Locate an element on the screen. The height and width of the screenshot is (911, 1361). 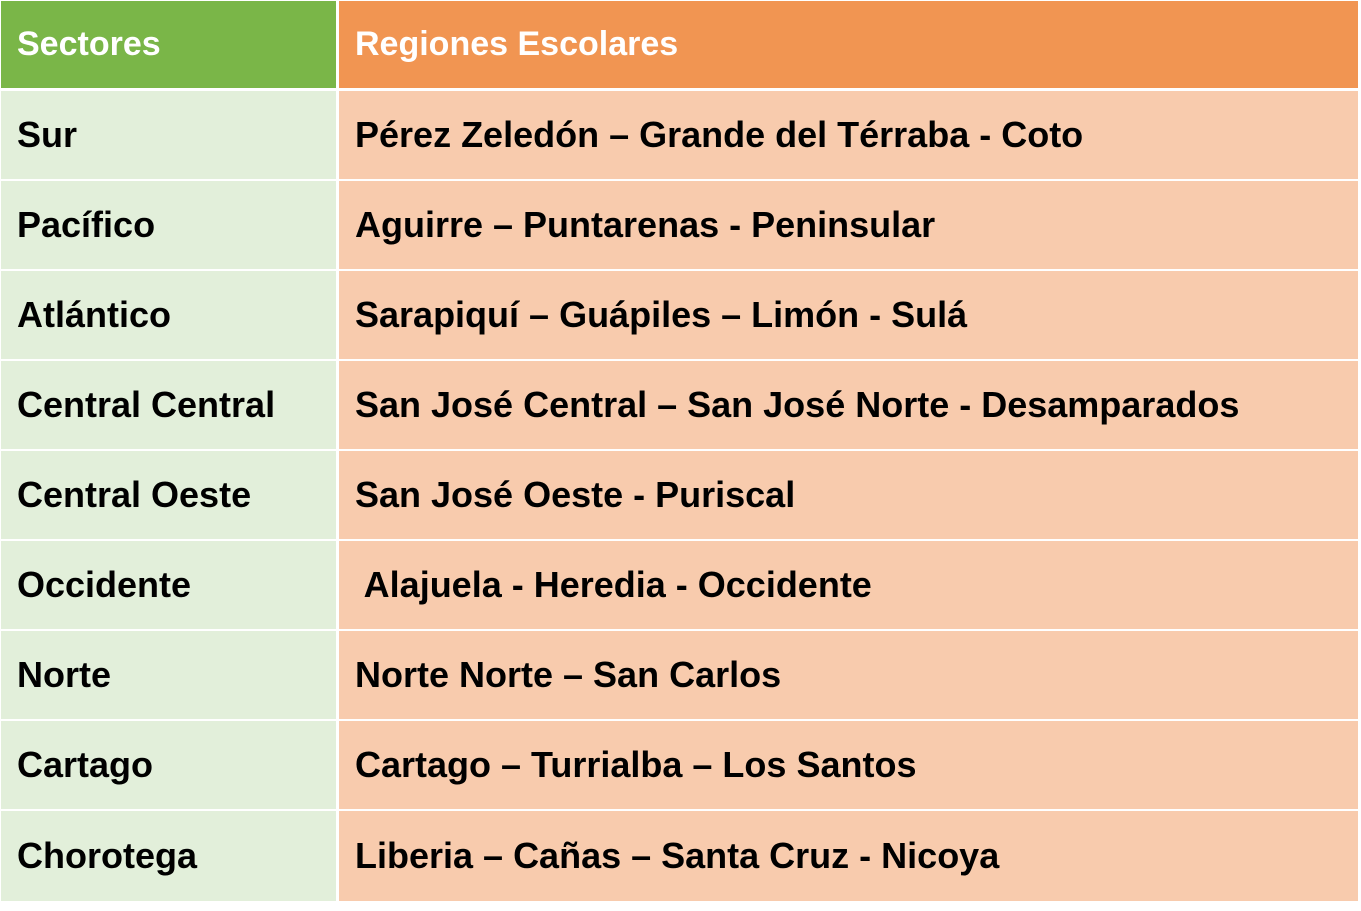
sector-cell: Cartago is located at coordinates (170, 765).